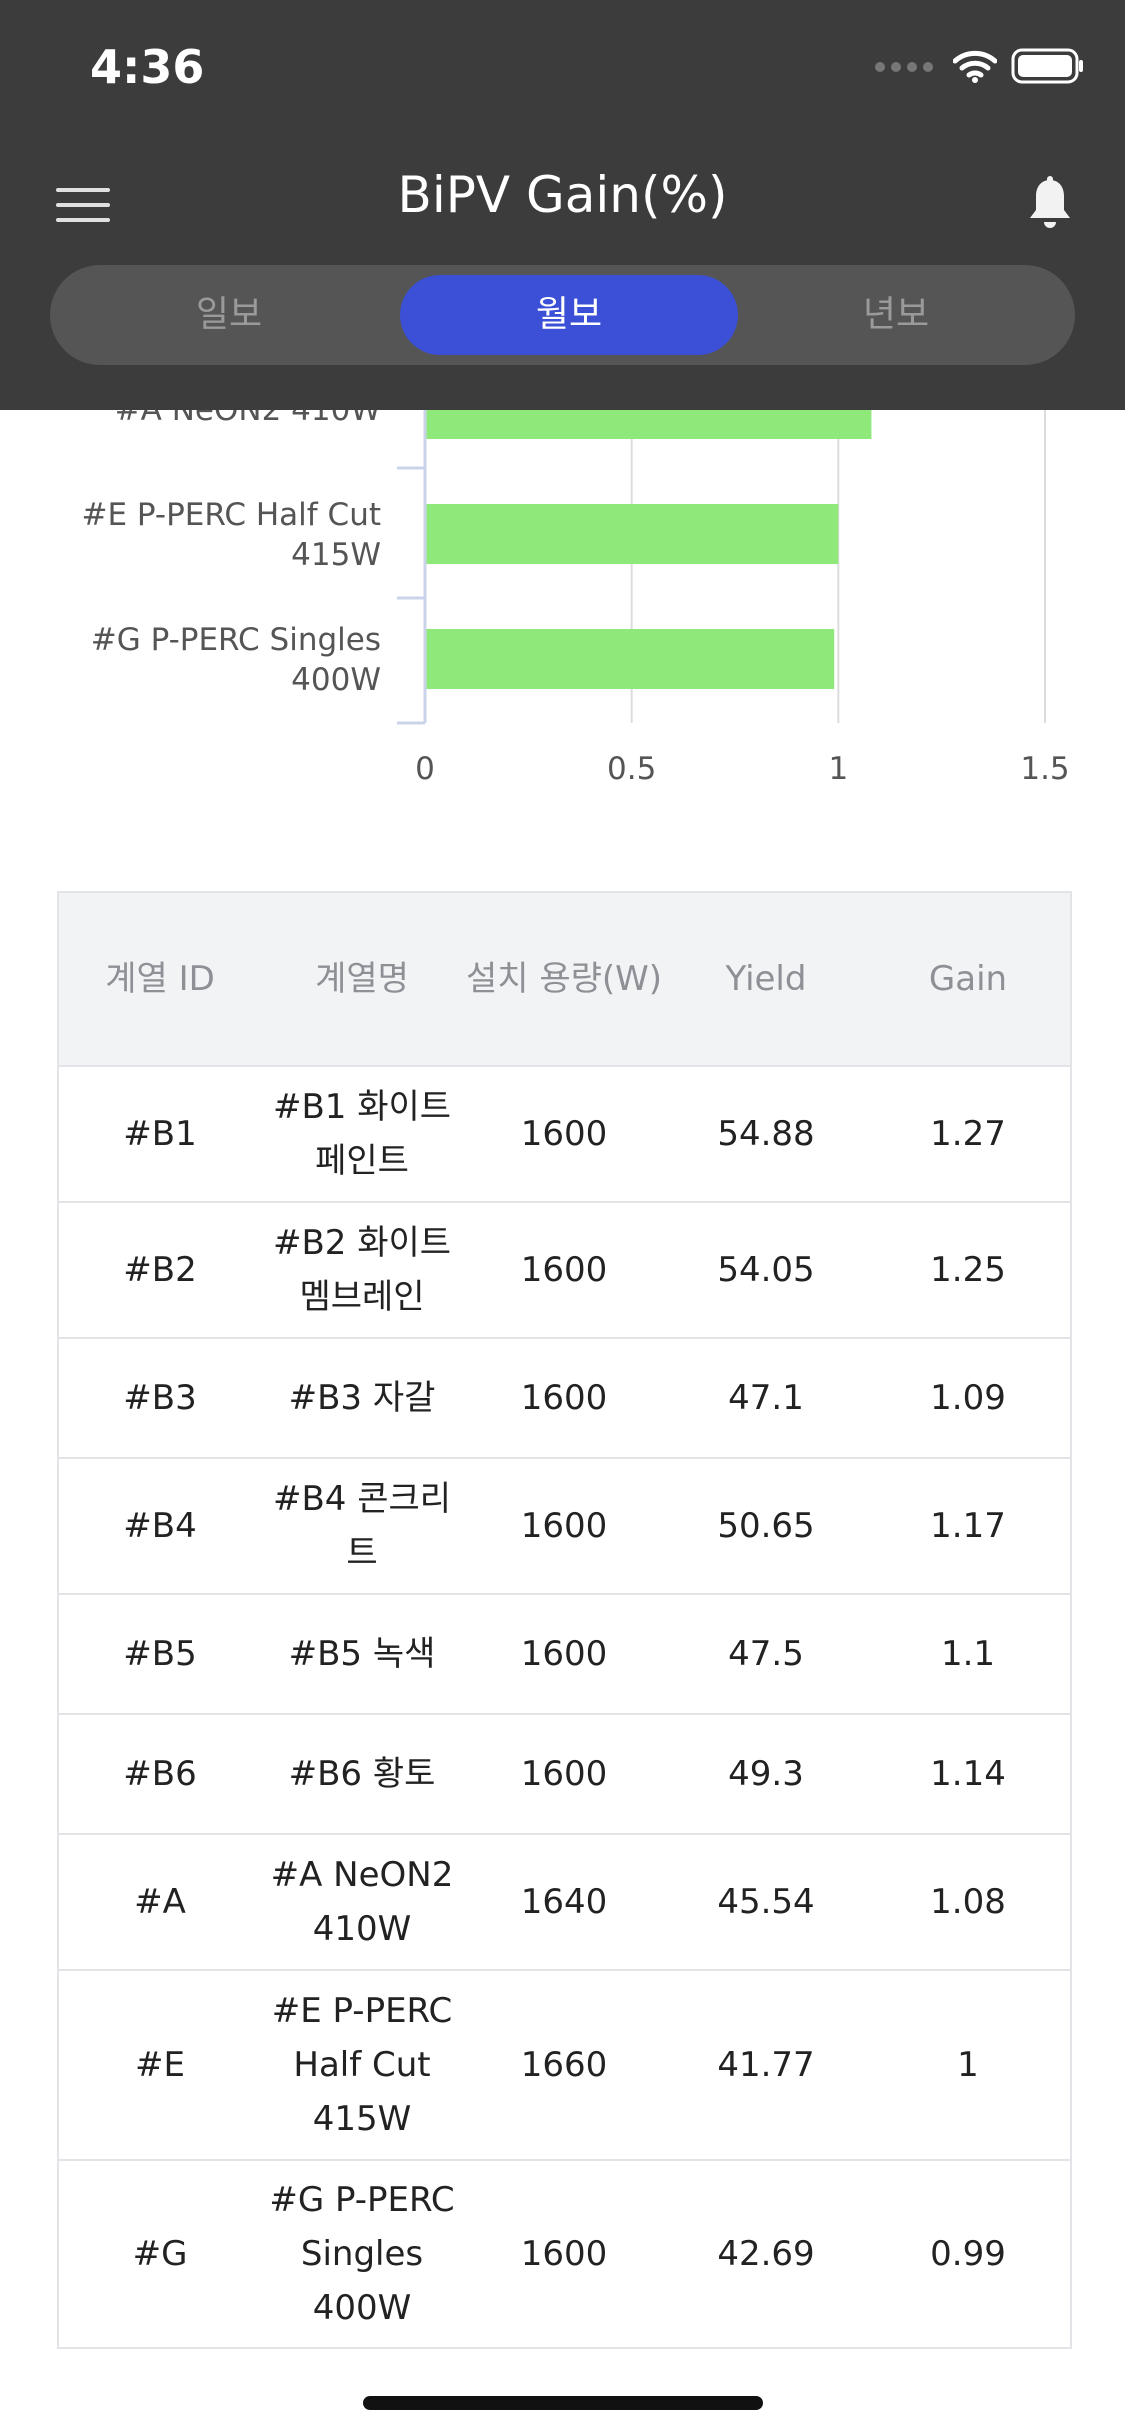 Image resolution: width=1125 pixels, height=2436 pixels. Describe the element at coordinates (362, 2119) in the screenshot. I see `cell-series-name-line: 415W` at that location.